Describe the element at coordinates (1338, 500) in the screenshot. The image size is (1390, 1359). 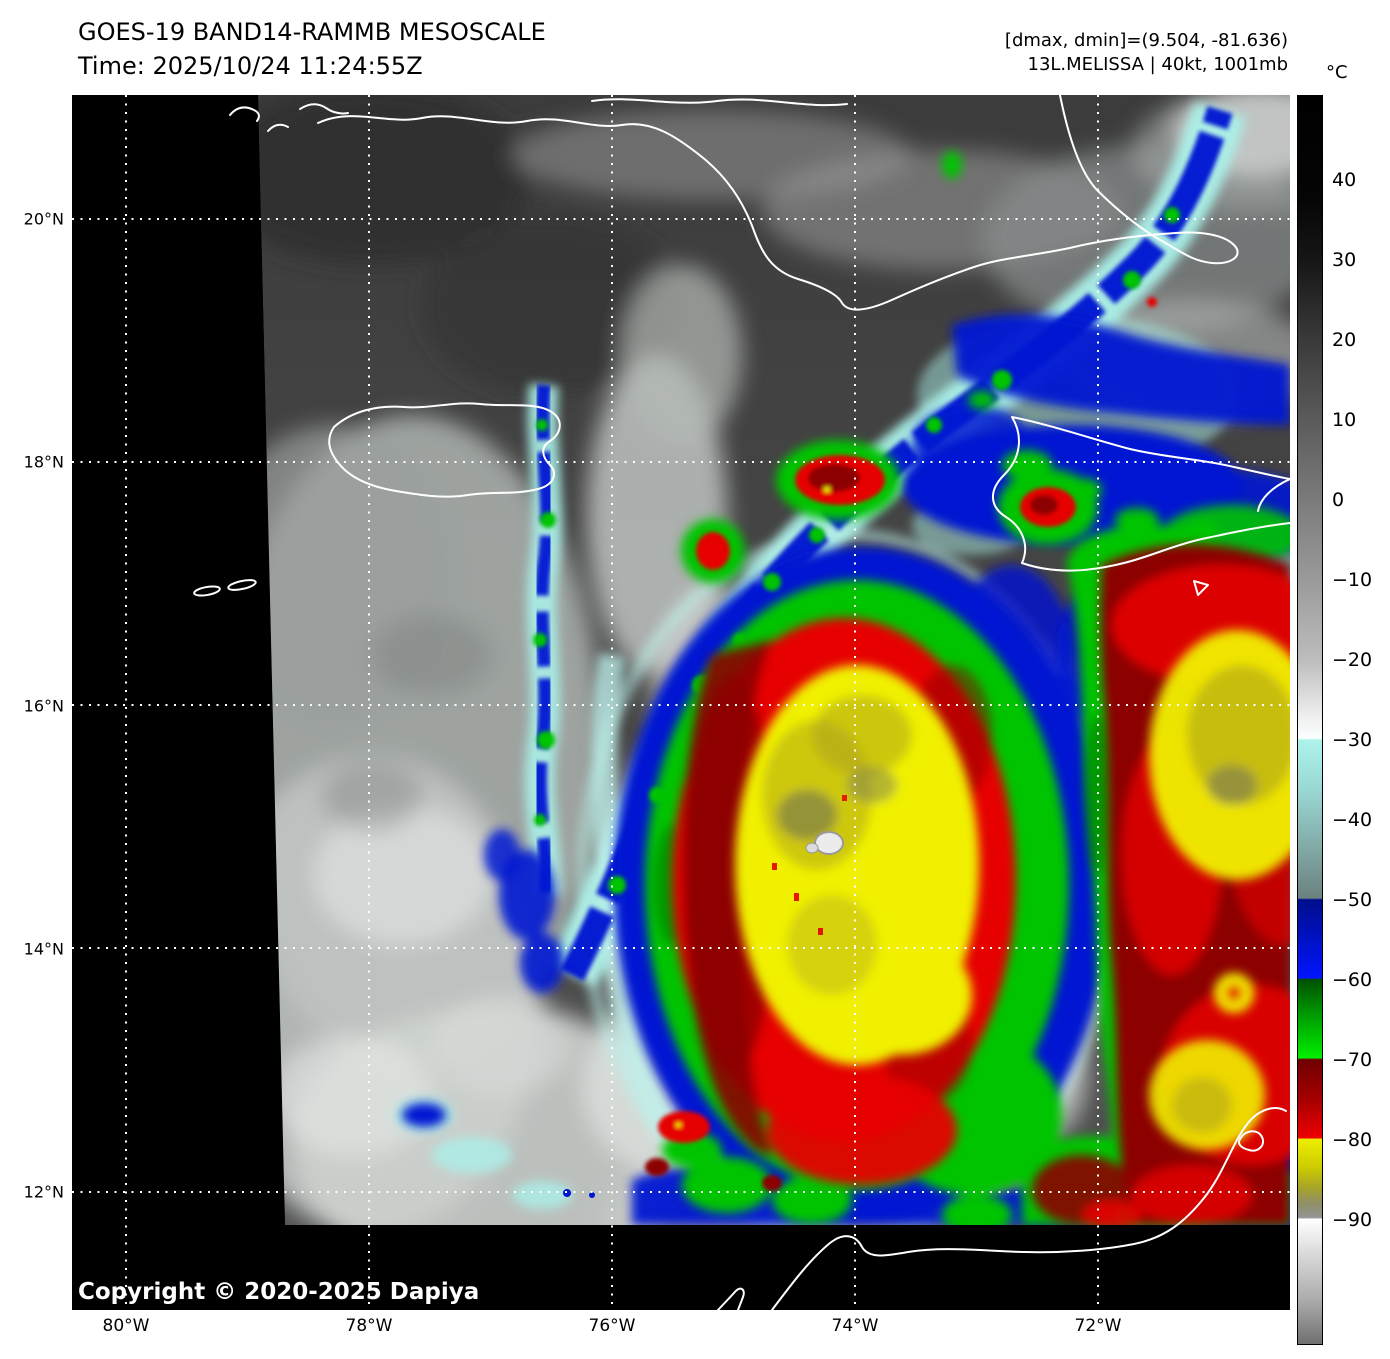
I see `colorbar-tick-0: 0` at that location.